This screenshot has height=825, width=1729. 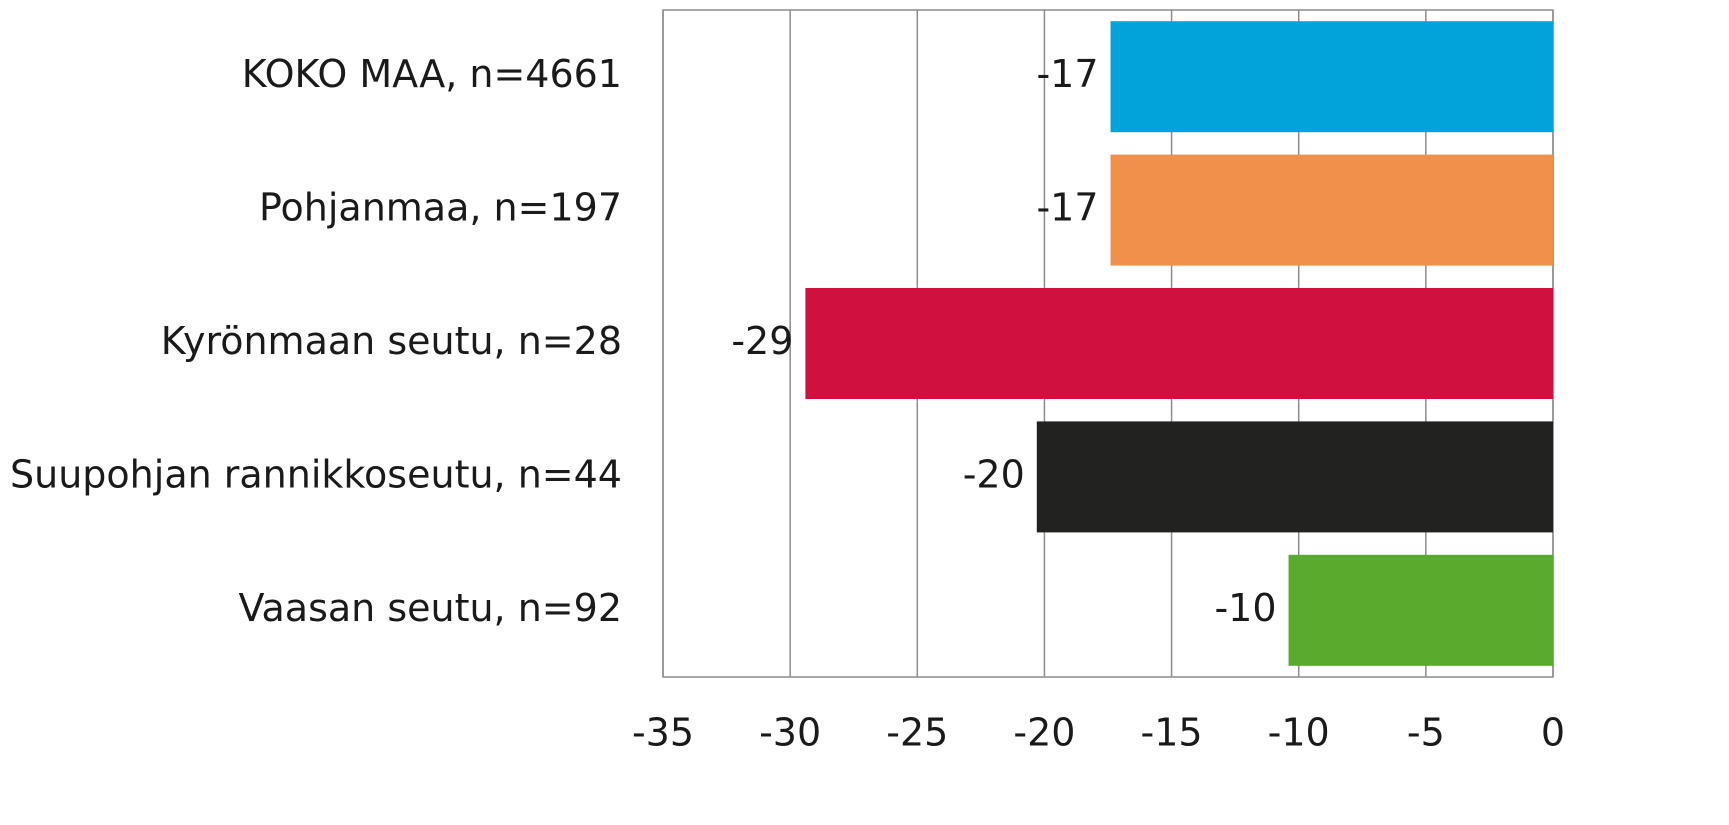 I want to click on x-tick-label: -35, so click(x=663, y=733).